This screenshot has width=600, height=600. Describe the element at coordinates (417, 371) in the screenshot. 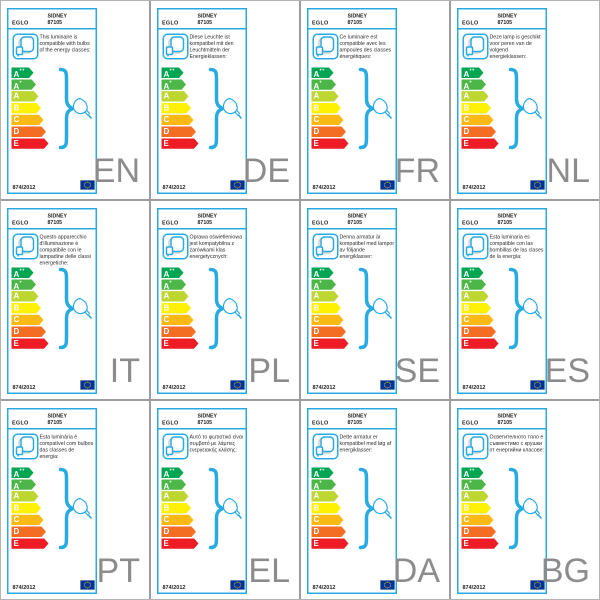

I see `language-code: SE` at that location.